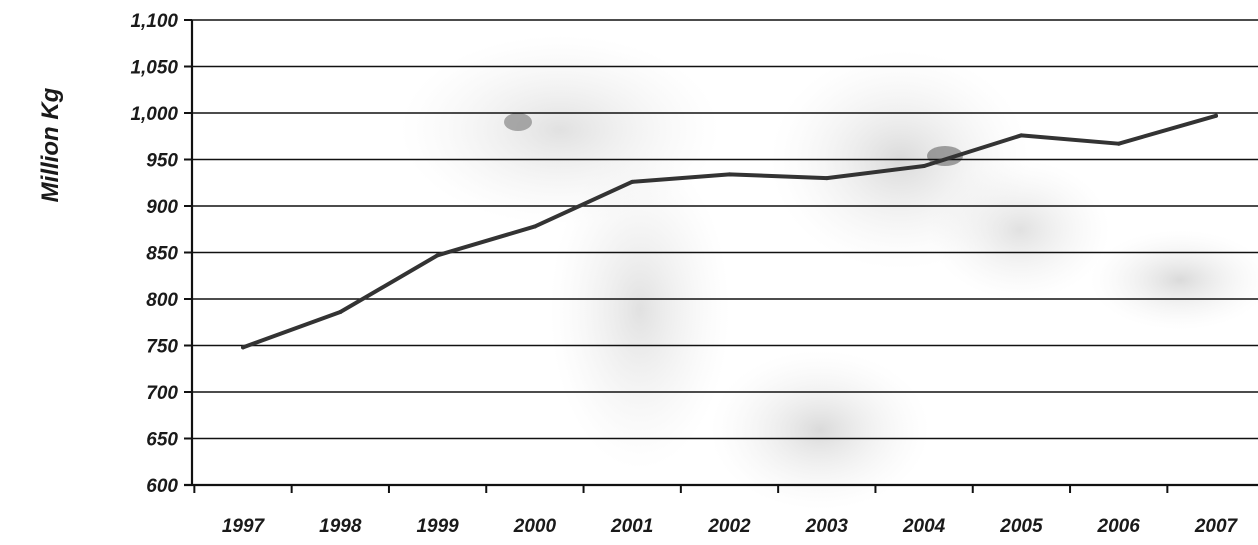 The image size is (1258, 545). Describe the element at coordinates (1119, 526) in the screenshot. I see `x-tick-label: 2006` at that location.